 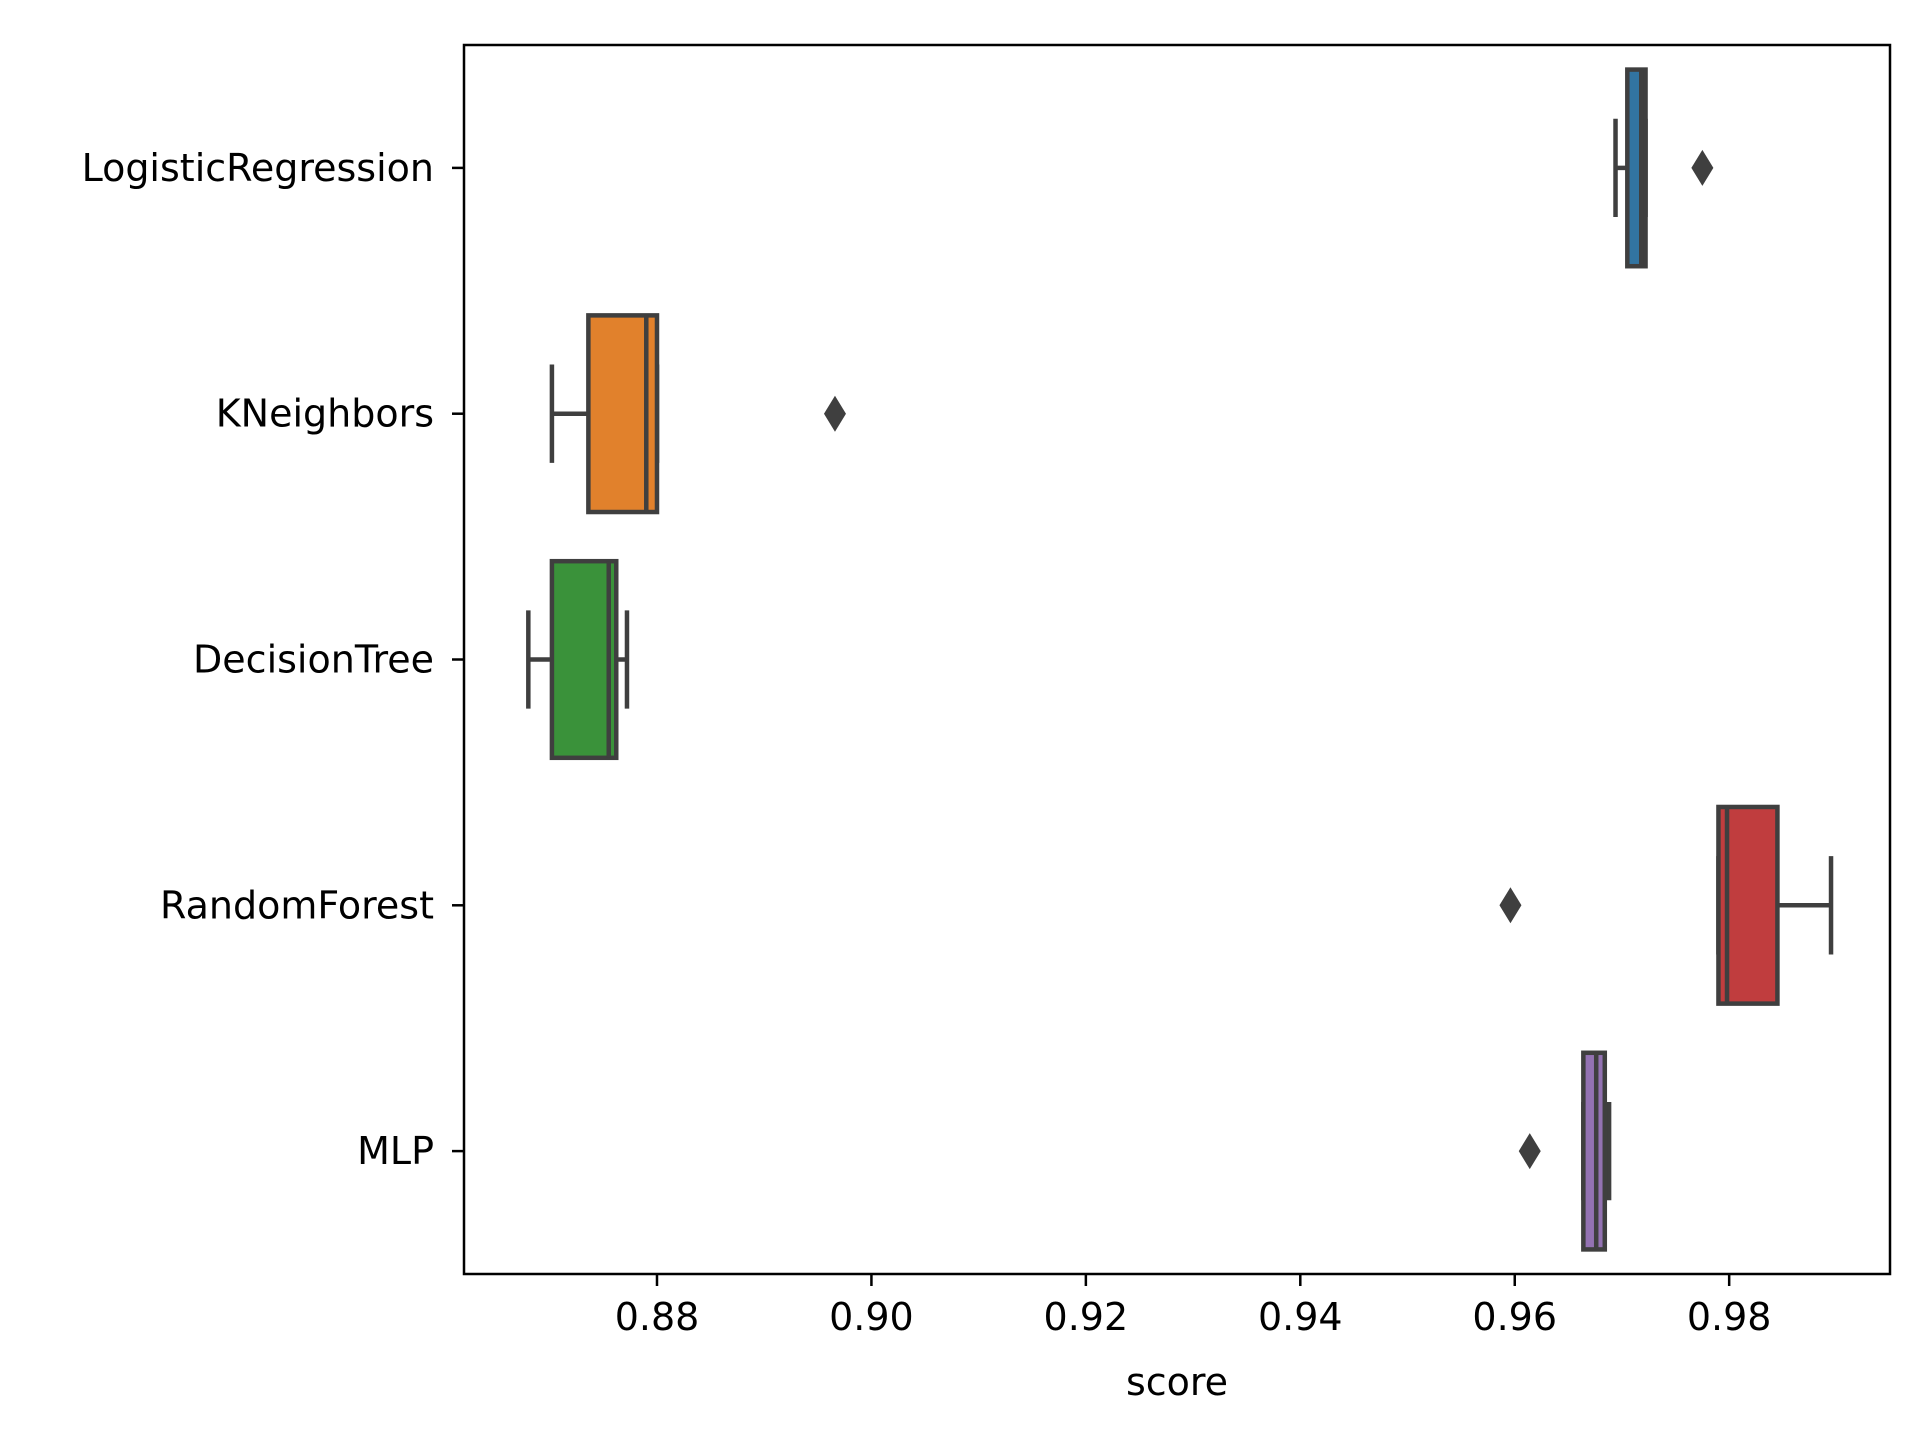 What do you see at coordinates (395, 1151) in the screenshot?
I see `y-tick-label: MLP` at bounding box center [395, 1151].